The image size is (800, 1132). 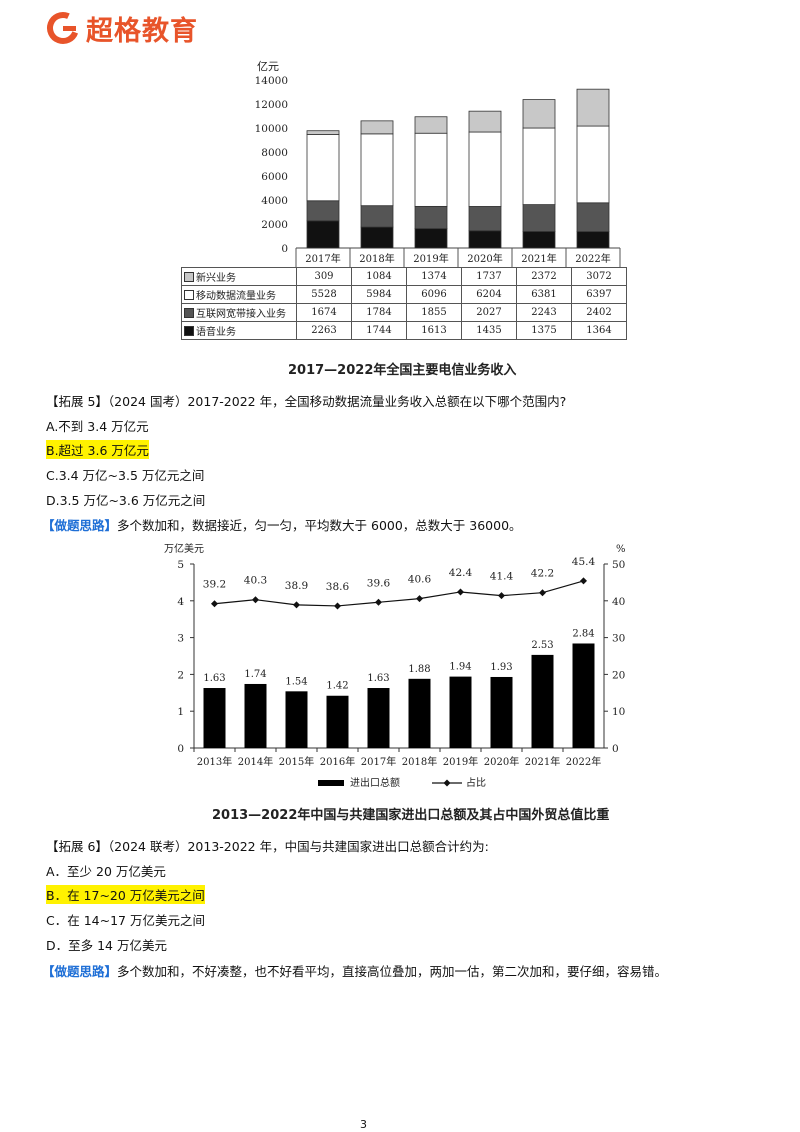 What do you see at coordinates (501, 667) in the screenshot?
I see `chart2-bar-label: 1.93` at bounding box center [501, 667].